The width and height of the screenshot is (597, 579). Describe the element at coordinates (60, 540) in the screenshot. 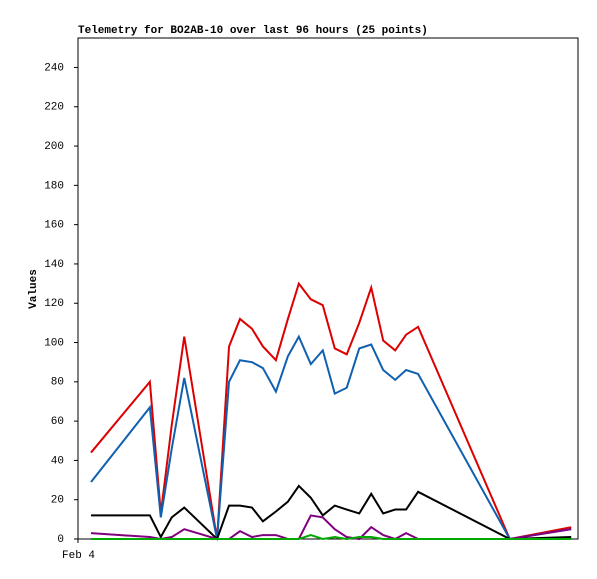

I see `y-tick-label: 0` at that location.